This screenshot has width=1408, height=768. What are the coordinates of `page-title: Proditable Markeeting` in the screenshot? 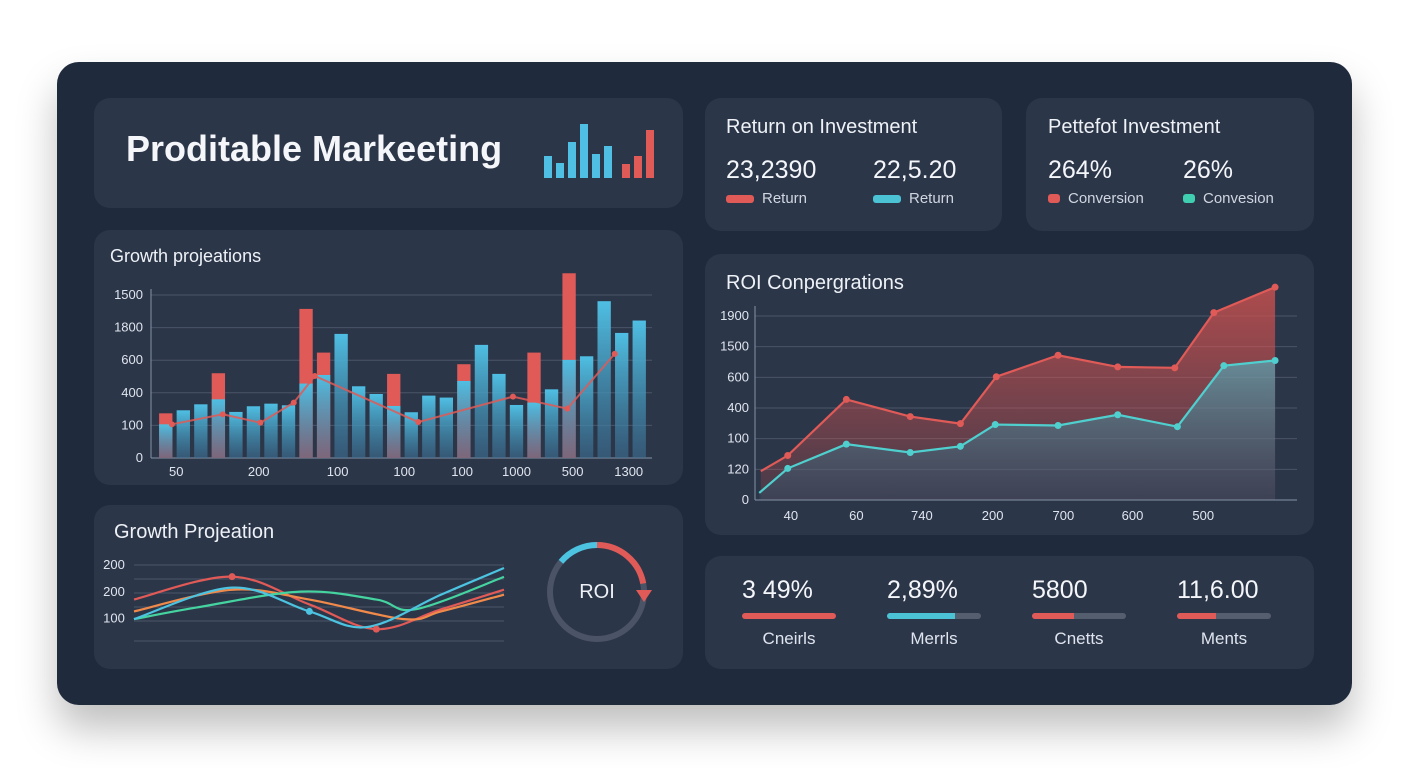 It's located at (314, 148).